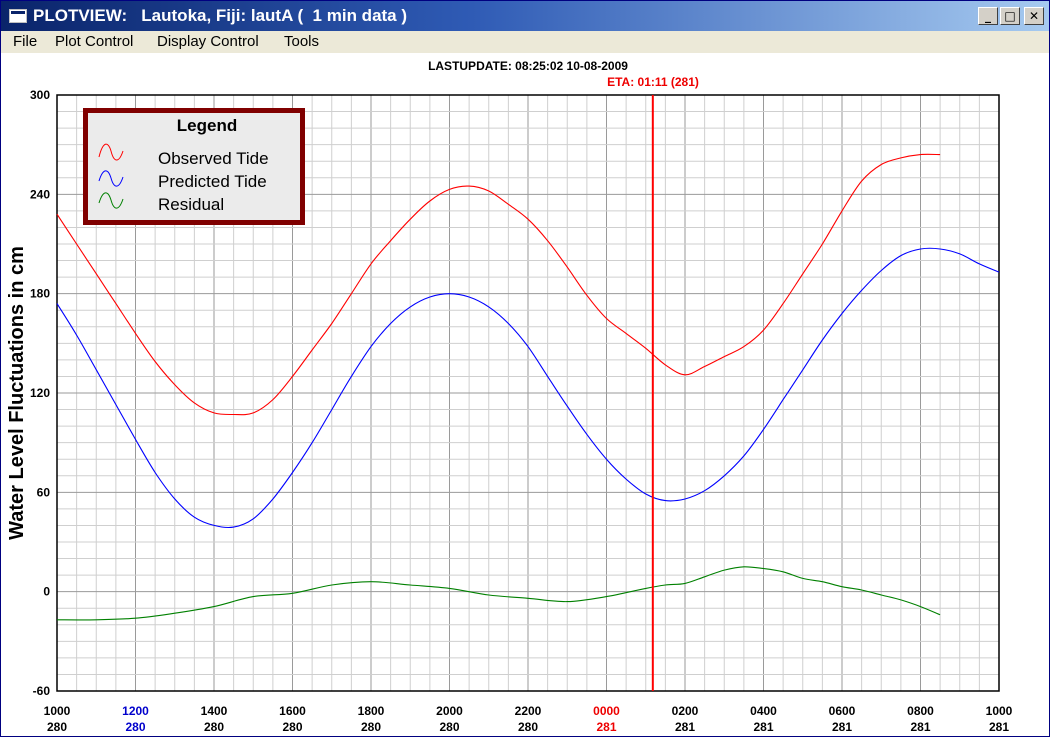 The image size is (1050, 741). Describe the element at coordinates (528, 66) in the screenshot. I see `last-update-label: LASTUPDATE: 08:25:02 10-08-2009` at that location.